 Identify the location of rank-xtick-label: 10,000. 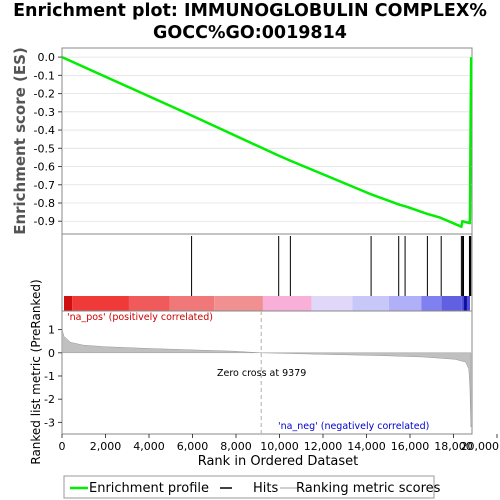
(279, 446).